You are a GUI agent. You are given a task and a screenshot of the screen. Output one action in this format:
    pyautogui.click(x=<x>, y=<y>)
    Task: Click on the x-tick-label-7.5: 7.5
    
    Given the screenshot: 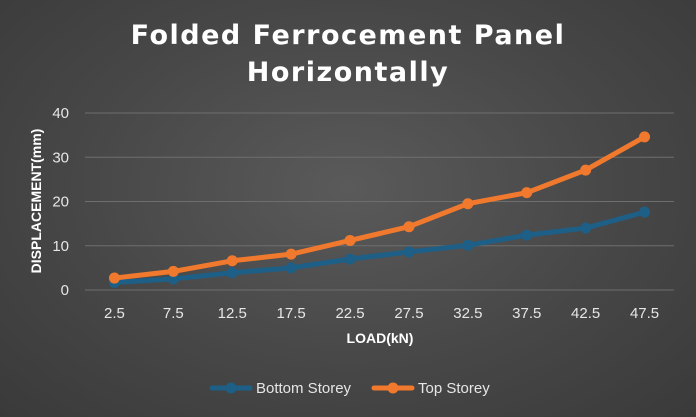 What is the action you would take?
    pyautogui.click(x=173, y=313)
    